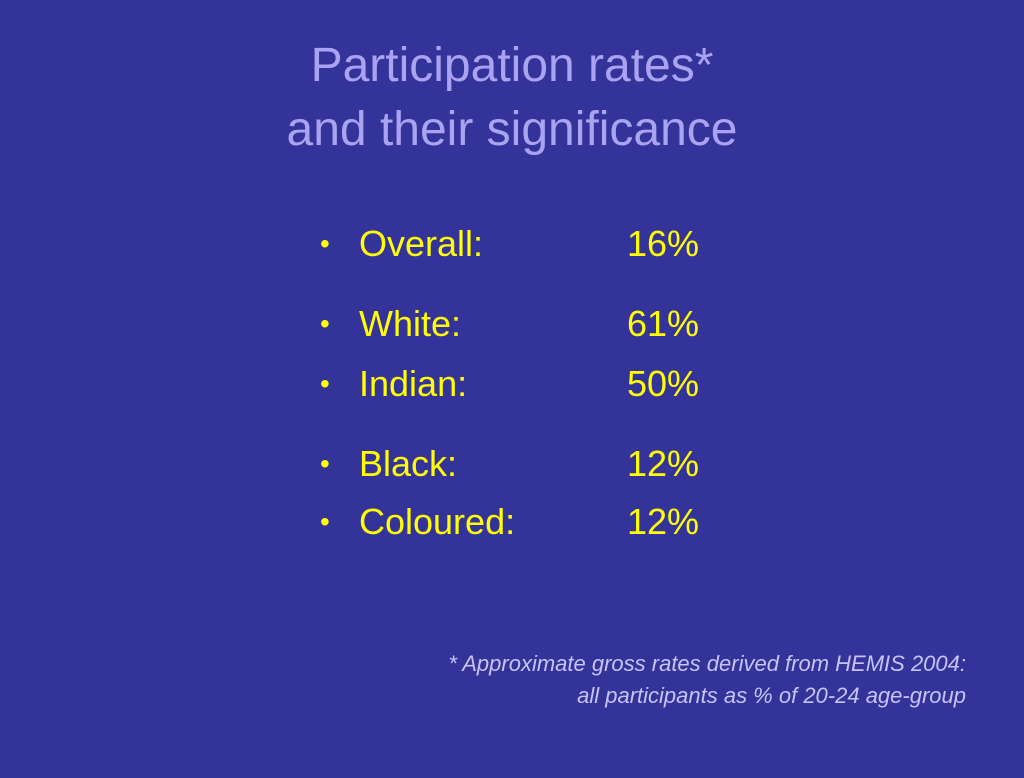 Image resolution: width=1024 pixels, height=778 pixels. What do you see at coordinates (512, 129) in the screenshot?
I see `slide-title-line-2: and their significance` at bounding box center [512, 129].